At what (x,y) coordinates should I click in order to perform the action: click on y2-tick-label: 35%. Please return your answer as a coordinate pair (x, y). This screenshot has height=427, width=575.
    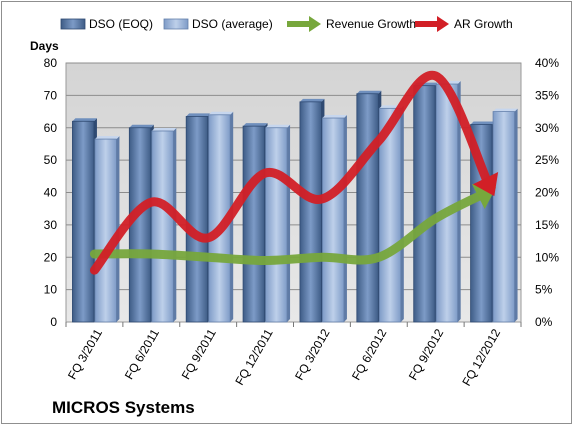
    Looking at the image, I should click on (547, 95).